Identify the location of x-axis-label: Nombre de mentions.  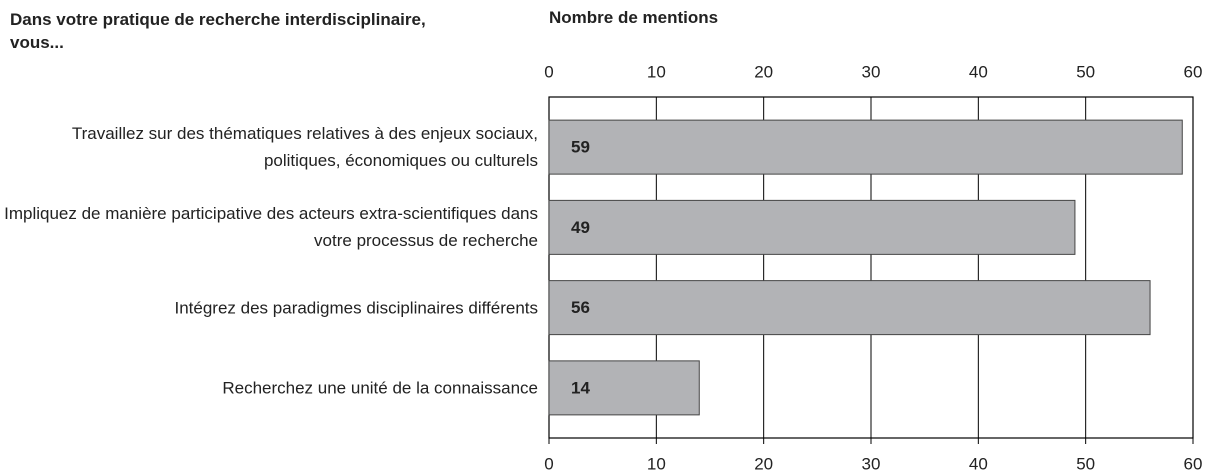
(634, 17).